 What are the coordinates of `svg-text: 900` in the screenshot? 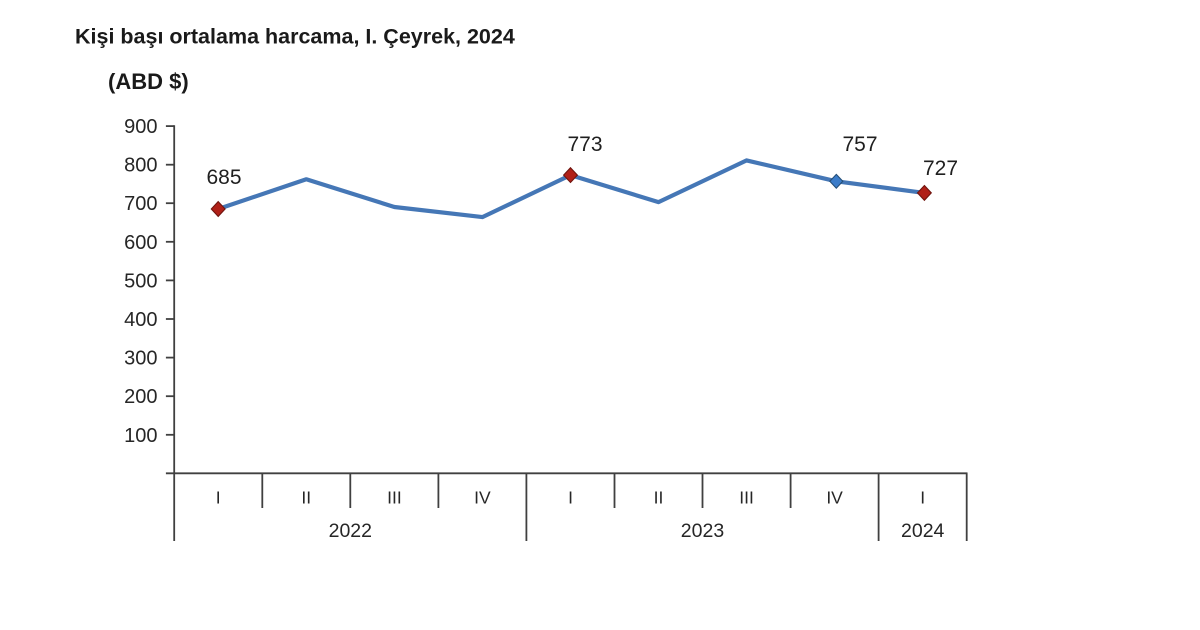 It's located at (140, 127).